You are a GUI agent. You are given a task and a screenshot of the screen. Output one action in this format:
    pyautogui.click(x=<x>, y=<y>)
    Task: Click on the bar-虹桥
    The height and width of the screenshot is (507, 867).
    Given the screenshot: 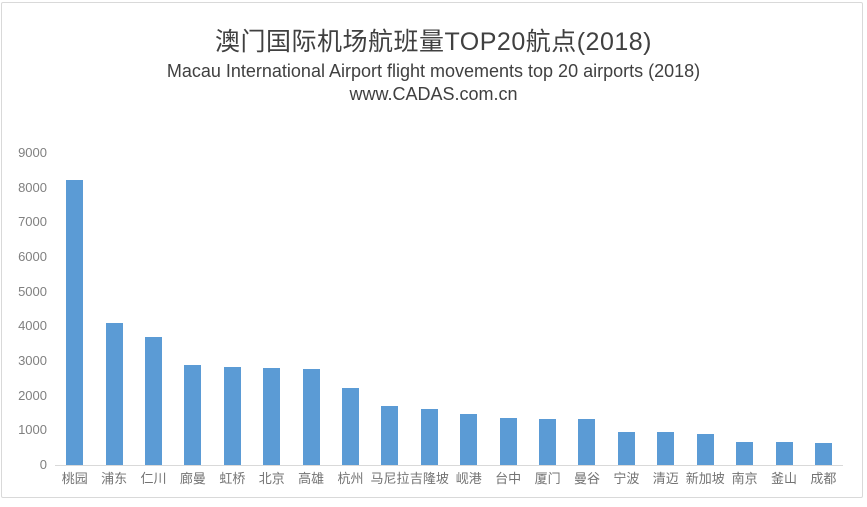 What is the action you would take?
    pyautogui.click(x=232, y=416)
    